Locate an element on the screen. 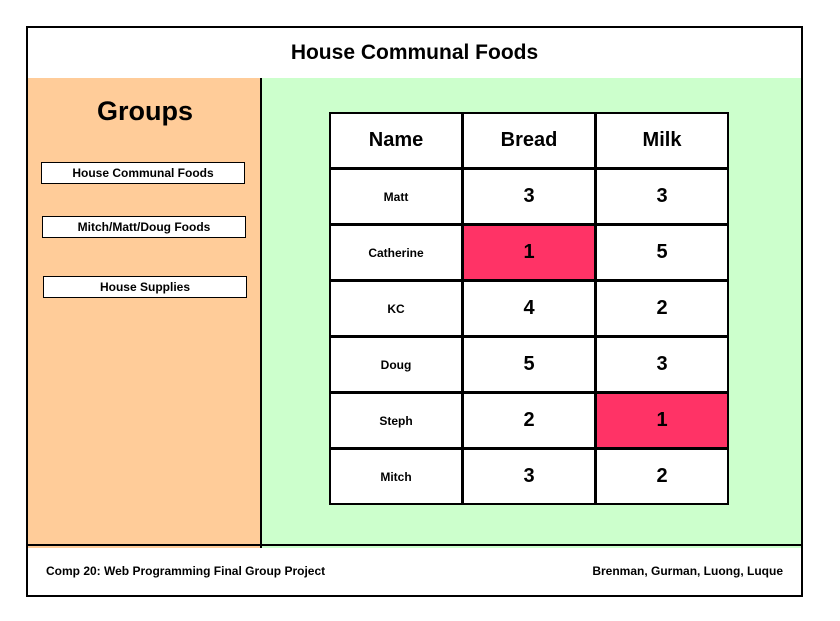  column-header-milk: Milk is located at coordinates (662, 140).